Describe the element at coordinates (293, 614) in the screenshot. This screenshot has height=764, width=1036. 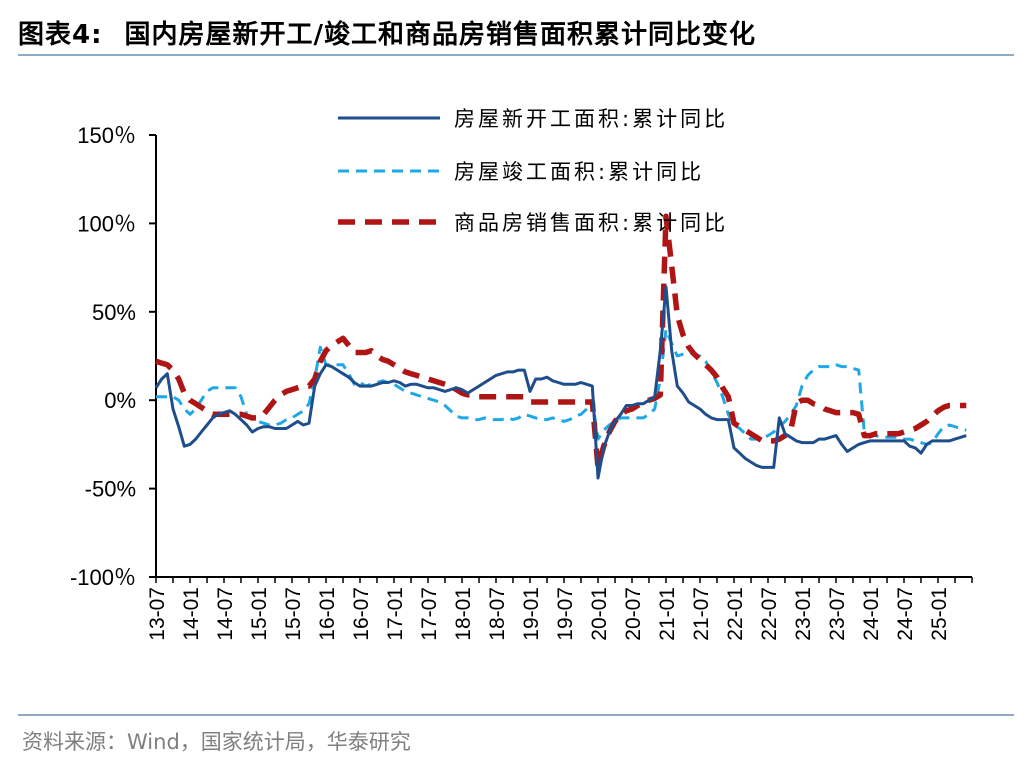
I see `x-tick-label: 15-07` at that location.